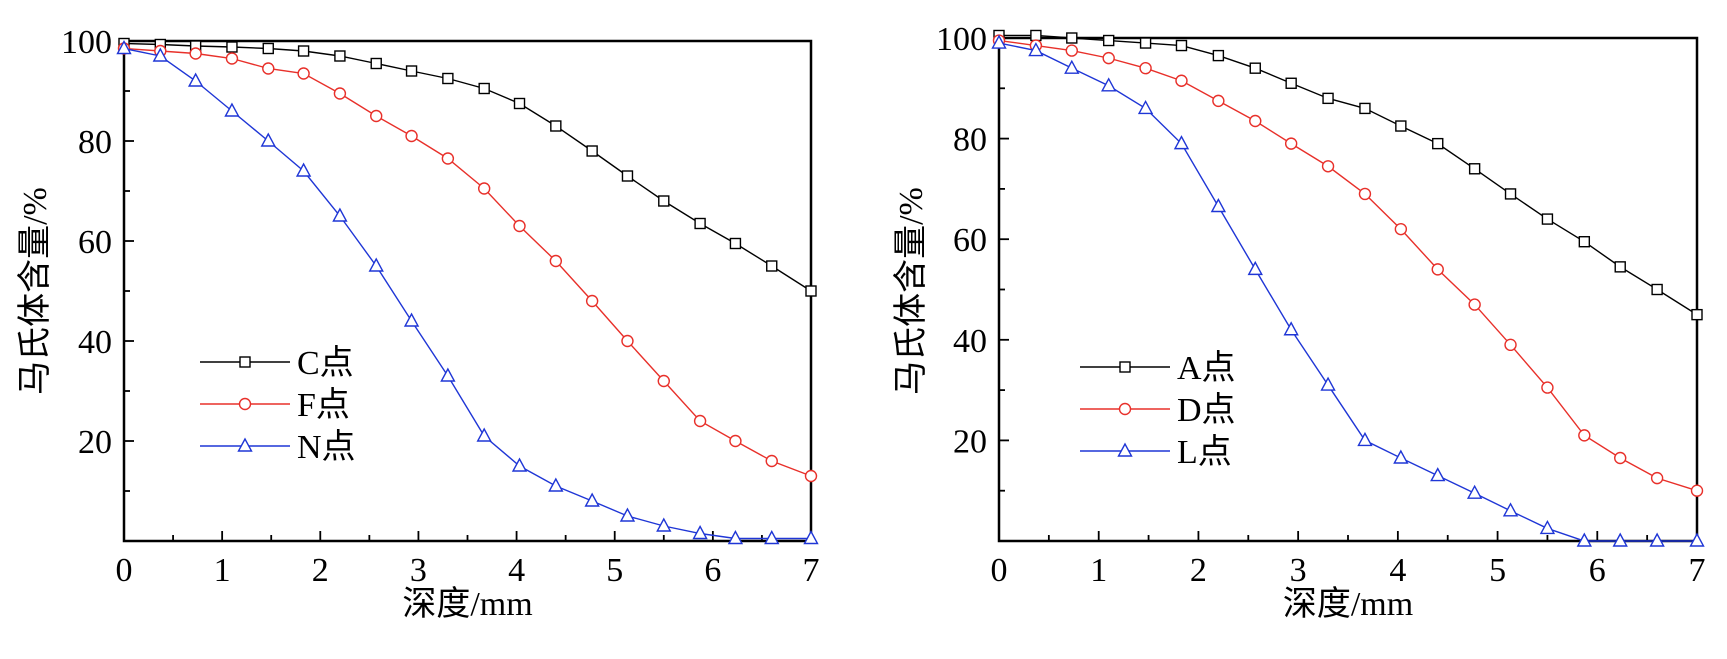 The width and height of the screenshot is (1727, 659). Describe the element at coordinates (961, 39) in the screenshot. I see `y-tick-label: 100` at that location.